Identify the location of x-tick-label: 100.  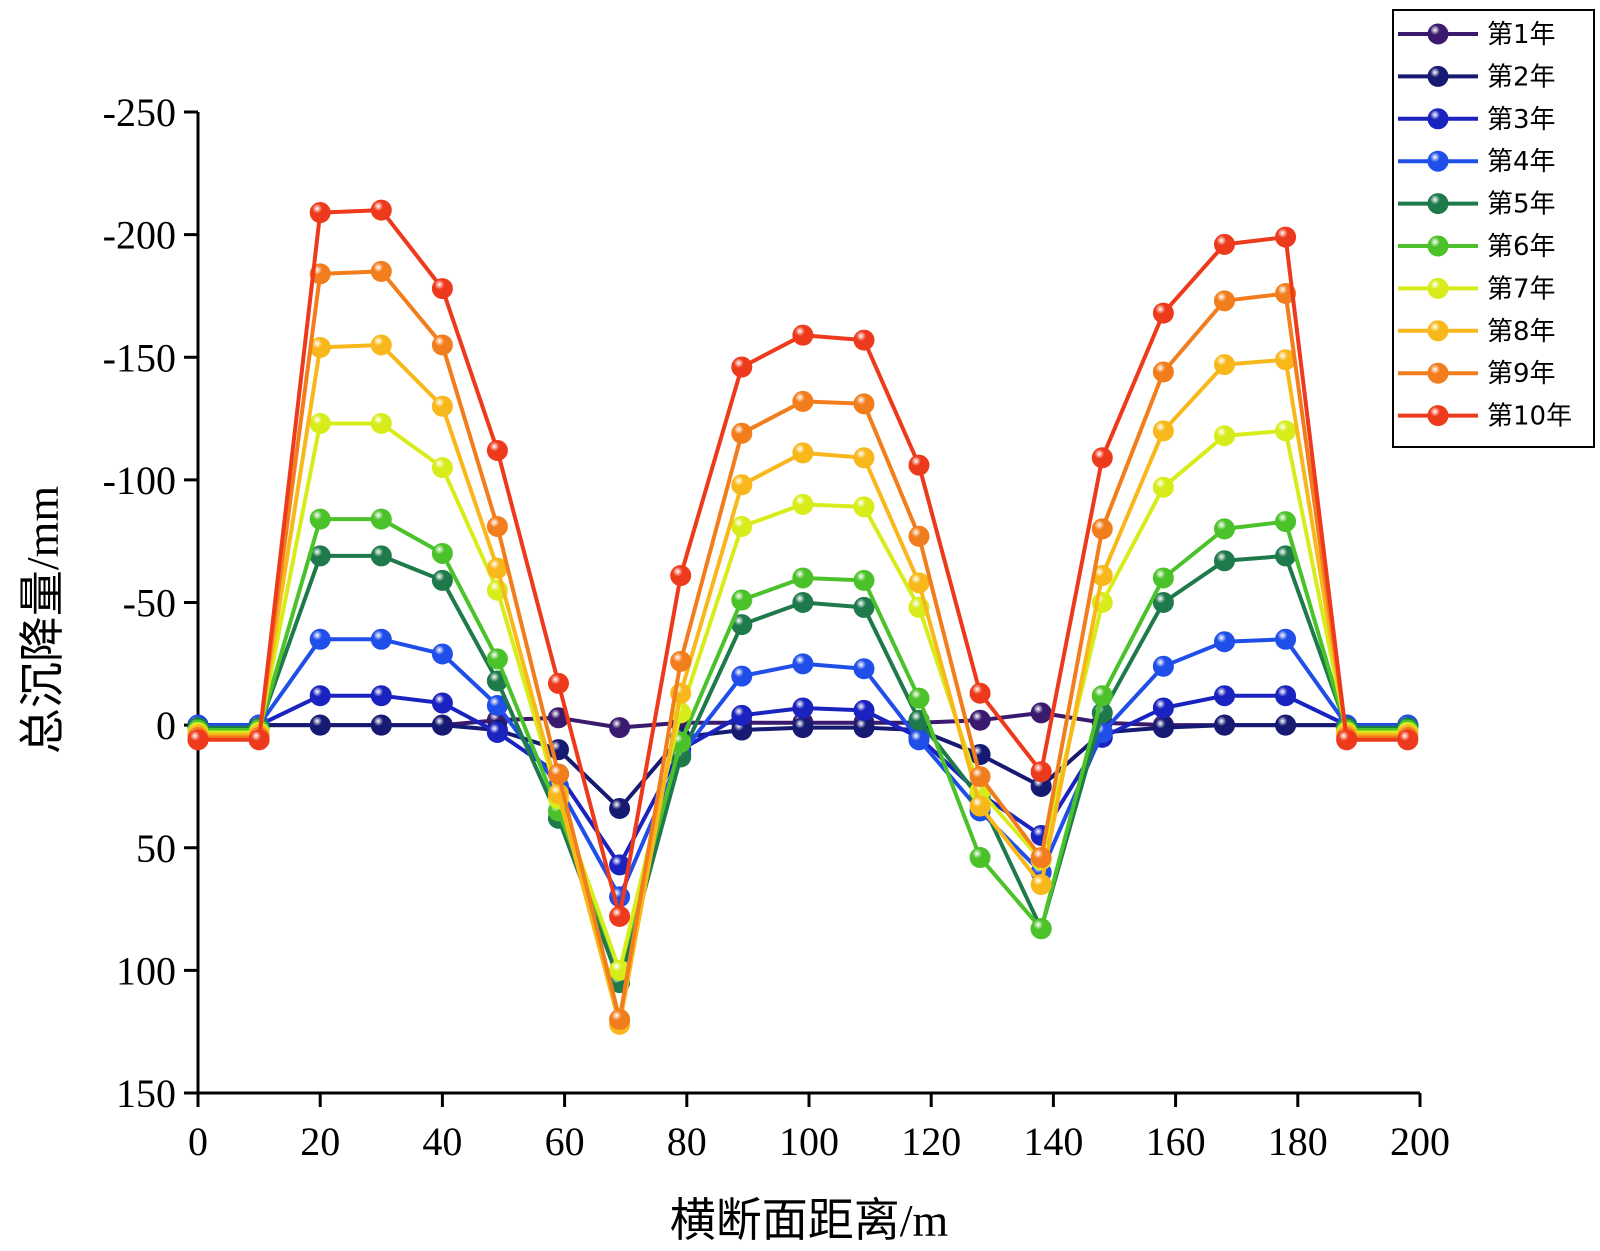
(809, 1141).